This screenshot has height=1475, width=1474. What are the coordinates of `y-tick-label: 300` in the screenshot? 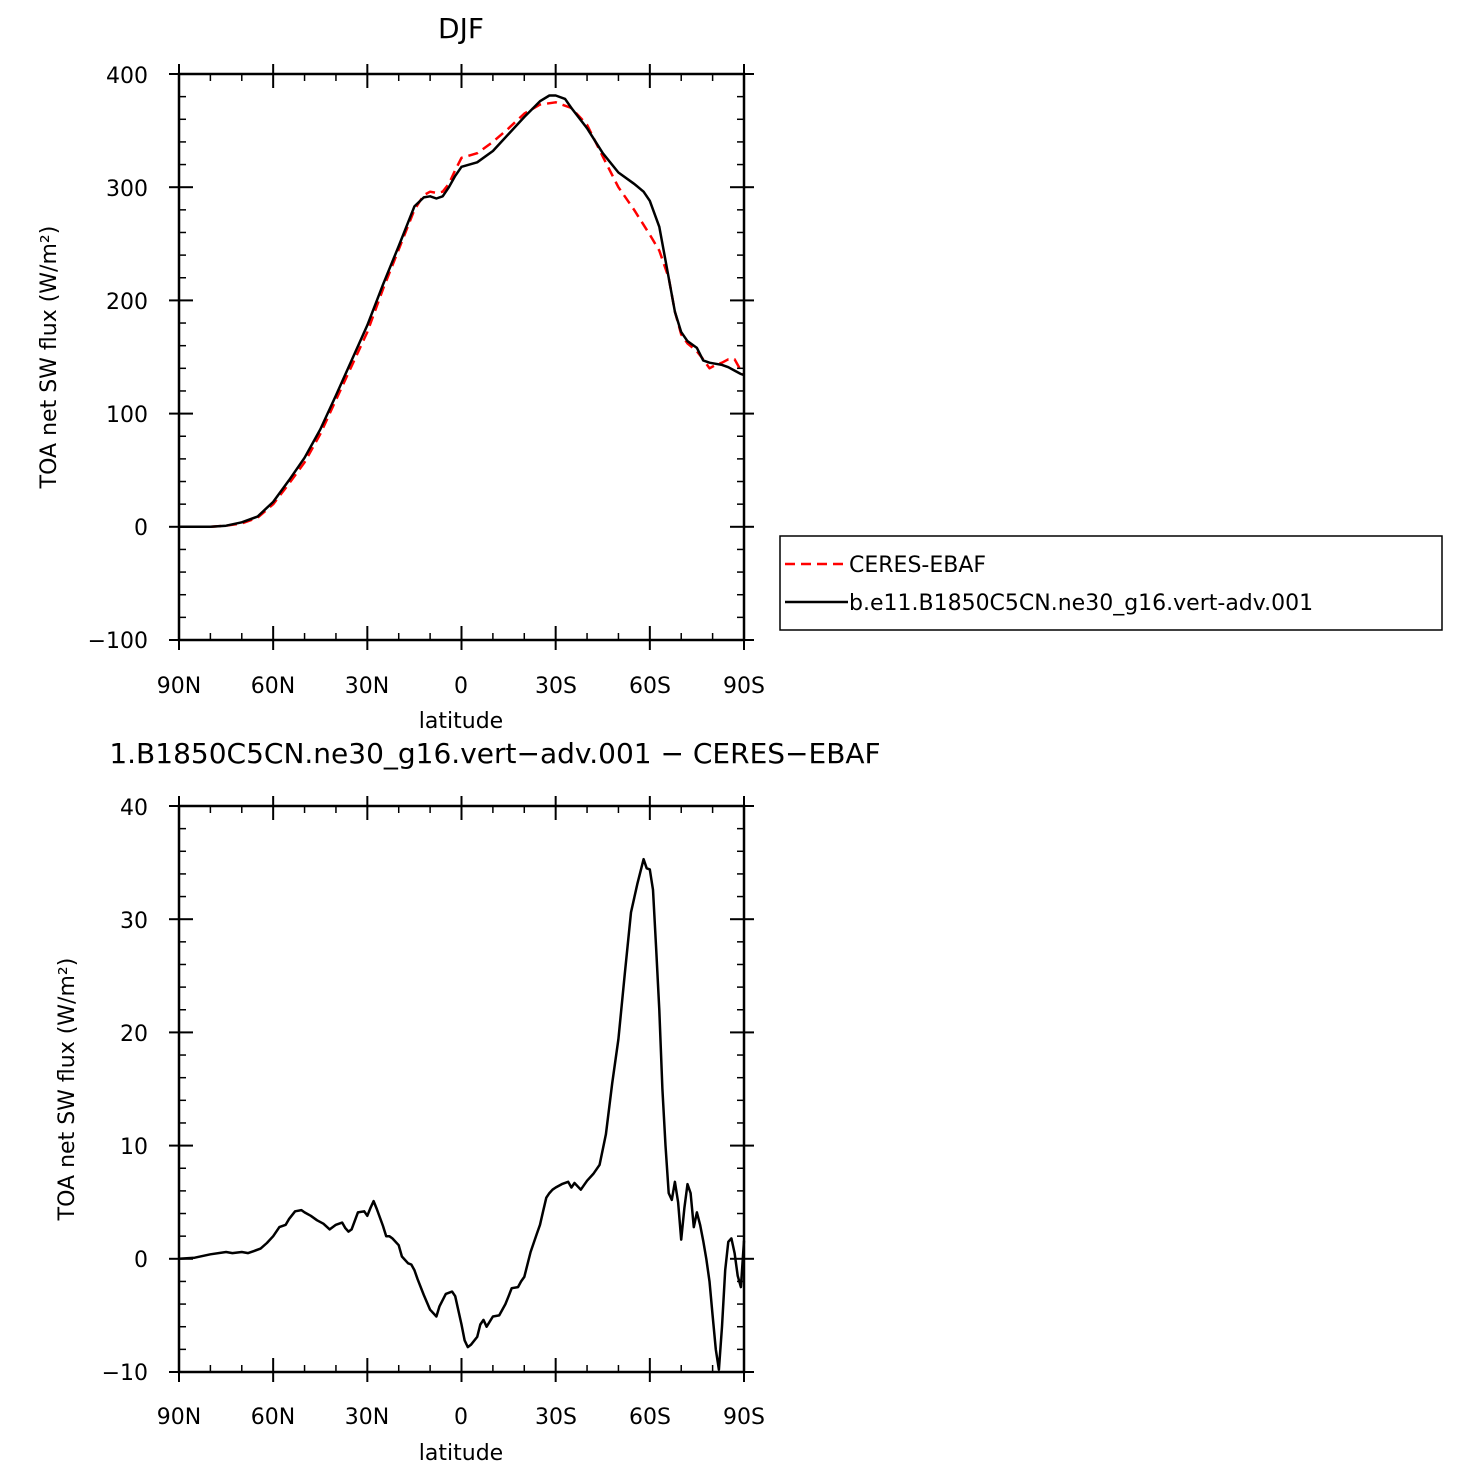 It's located at (127, 189).